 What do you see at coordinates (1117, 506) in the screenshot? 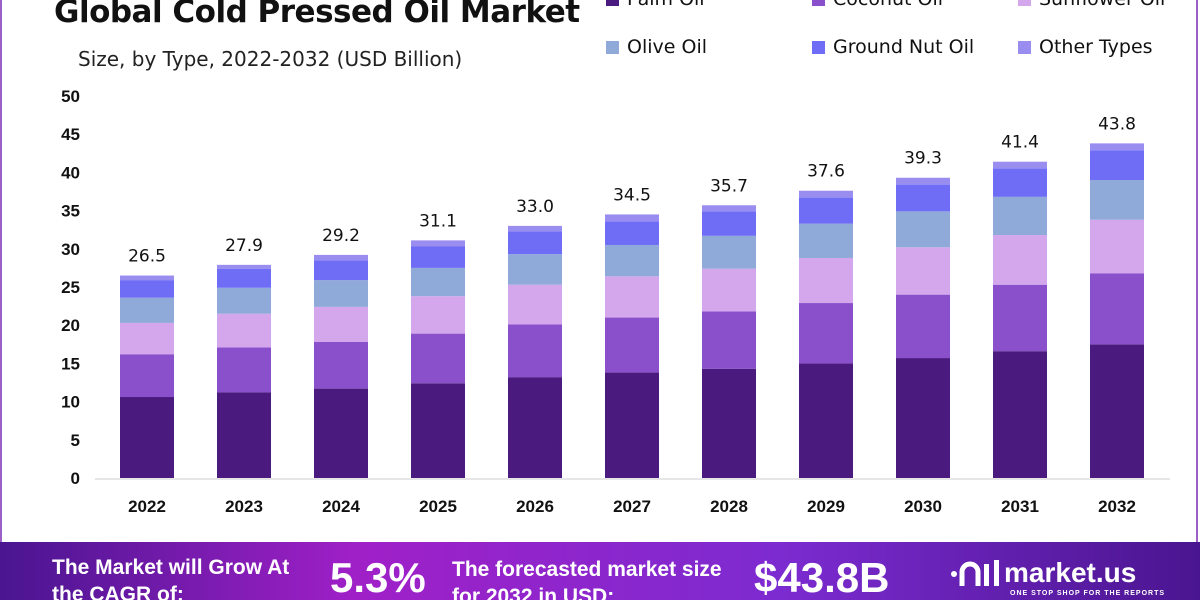
I see `x-tick-label: 2032` at bounding box center [1117, 506].